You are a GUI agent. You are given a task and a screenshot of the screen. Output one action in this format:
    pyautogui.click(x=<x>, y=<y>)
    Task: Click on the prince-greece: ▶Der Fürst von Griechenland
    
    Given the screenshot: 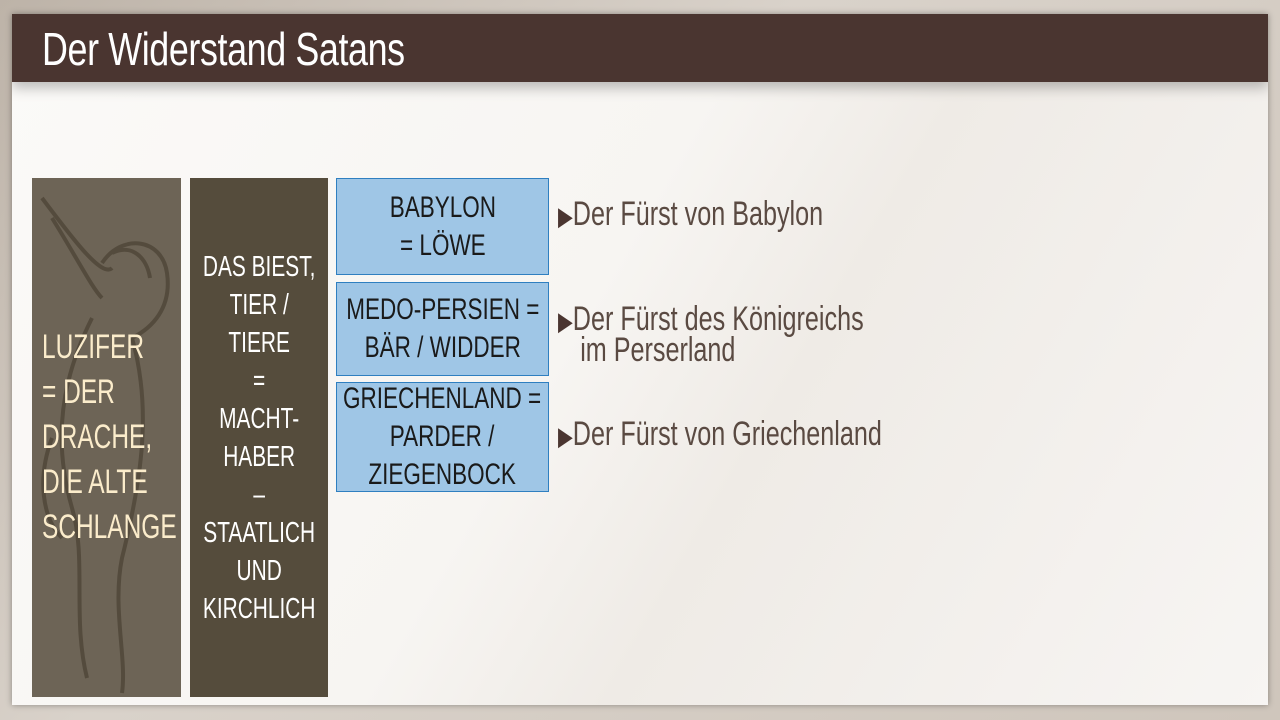 What is the action you would take?
    pyautogui.click(x=720, y=434)
    